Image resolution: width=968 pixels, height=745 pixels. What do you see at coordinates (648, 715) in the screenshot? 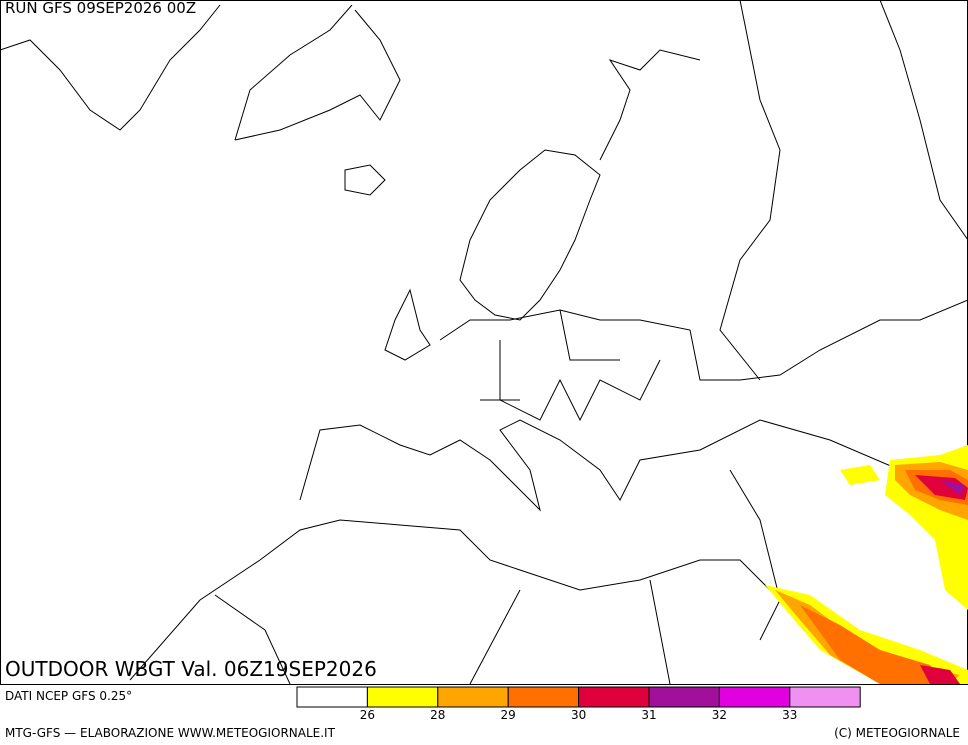
I see `legend-tick-label: 31` at bounding box center [648, 715].